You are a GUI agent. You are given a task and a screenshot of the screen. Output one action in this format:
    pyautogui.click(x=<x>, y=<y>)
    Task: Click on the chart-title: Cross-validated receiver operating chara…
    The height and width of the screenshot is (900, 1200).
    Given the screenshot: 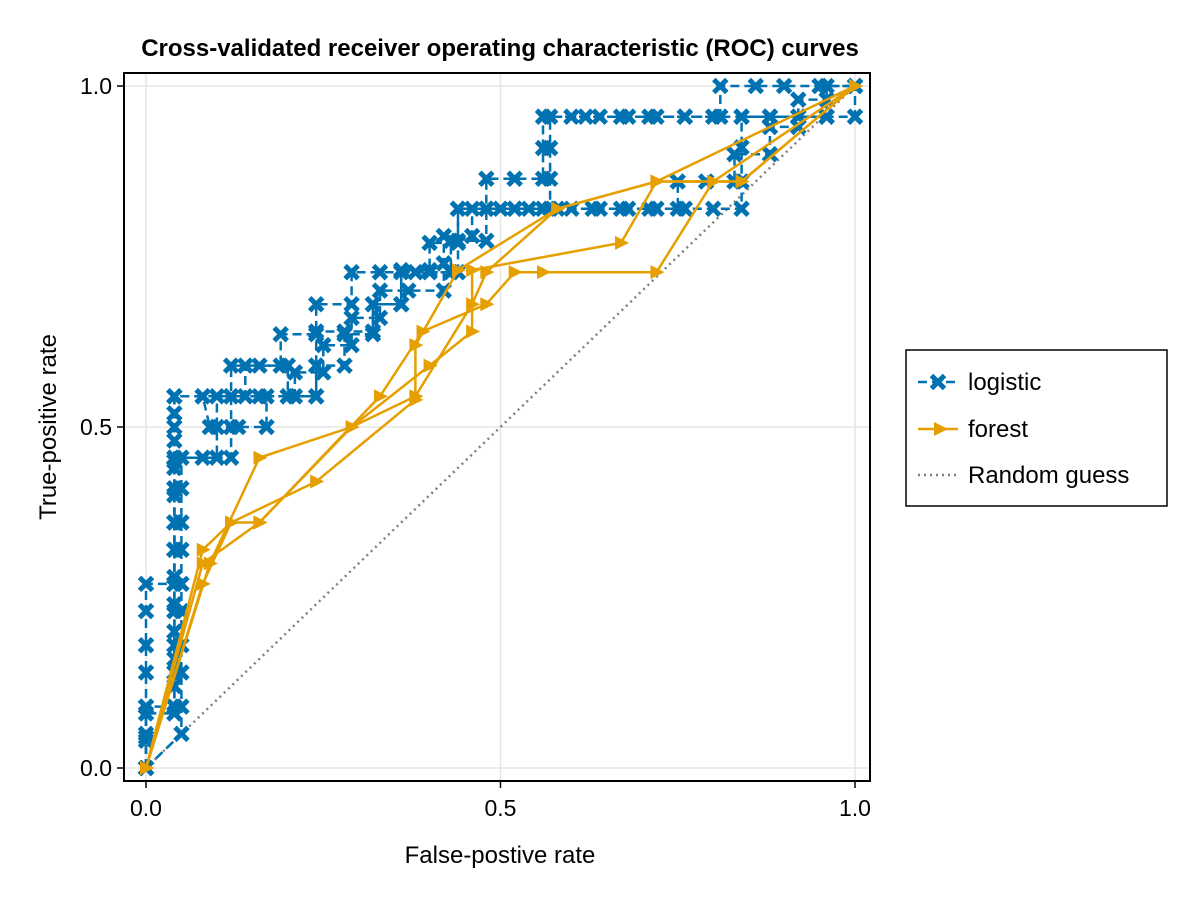 What is the action you would take?
    pyautogui.click(x=500, y=48)
    